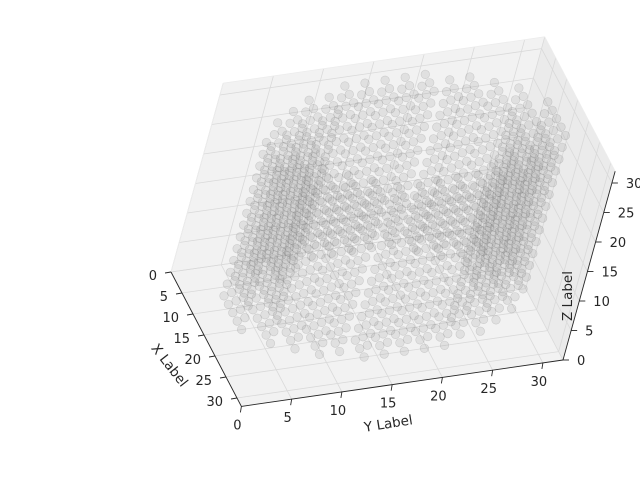 This screenshot has height=480, width=640. Describe the element at coordinates (237, 425) in the screenshot. I see `y-tick-label: 0` at that location.